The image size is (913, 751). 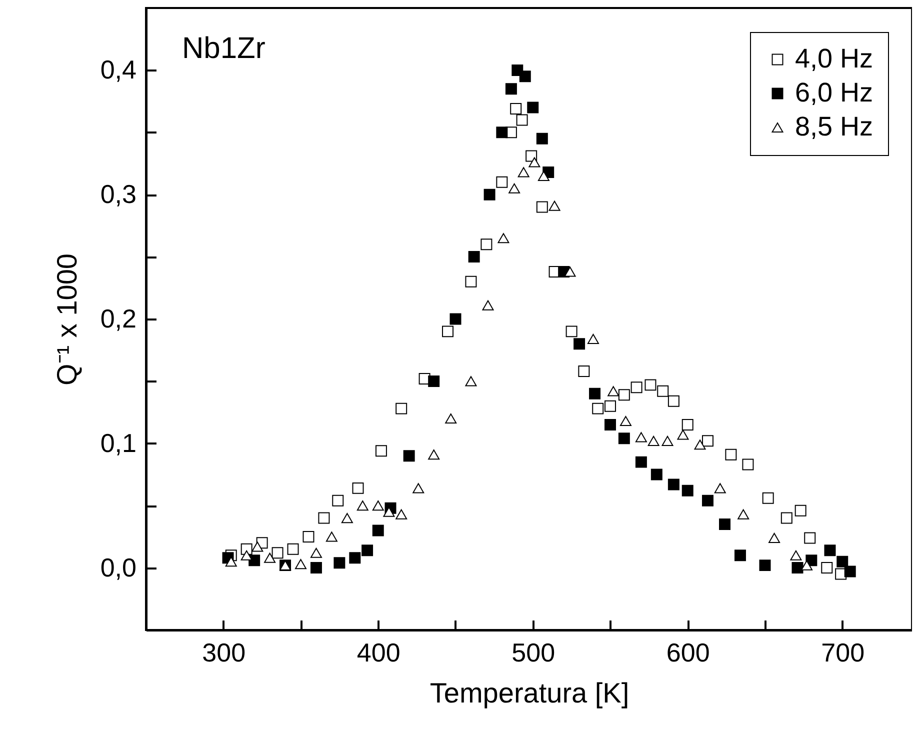 I want to click on y-tick-label: 0,2, so click(x=118, y=319).